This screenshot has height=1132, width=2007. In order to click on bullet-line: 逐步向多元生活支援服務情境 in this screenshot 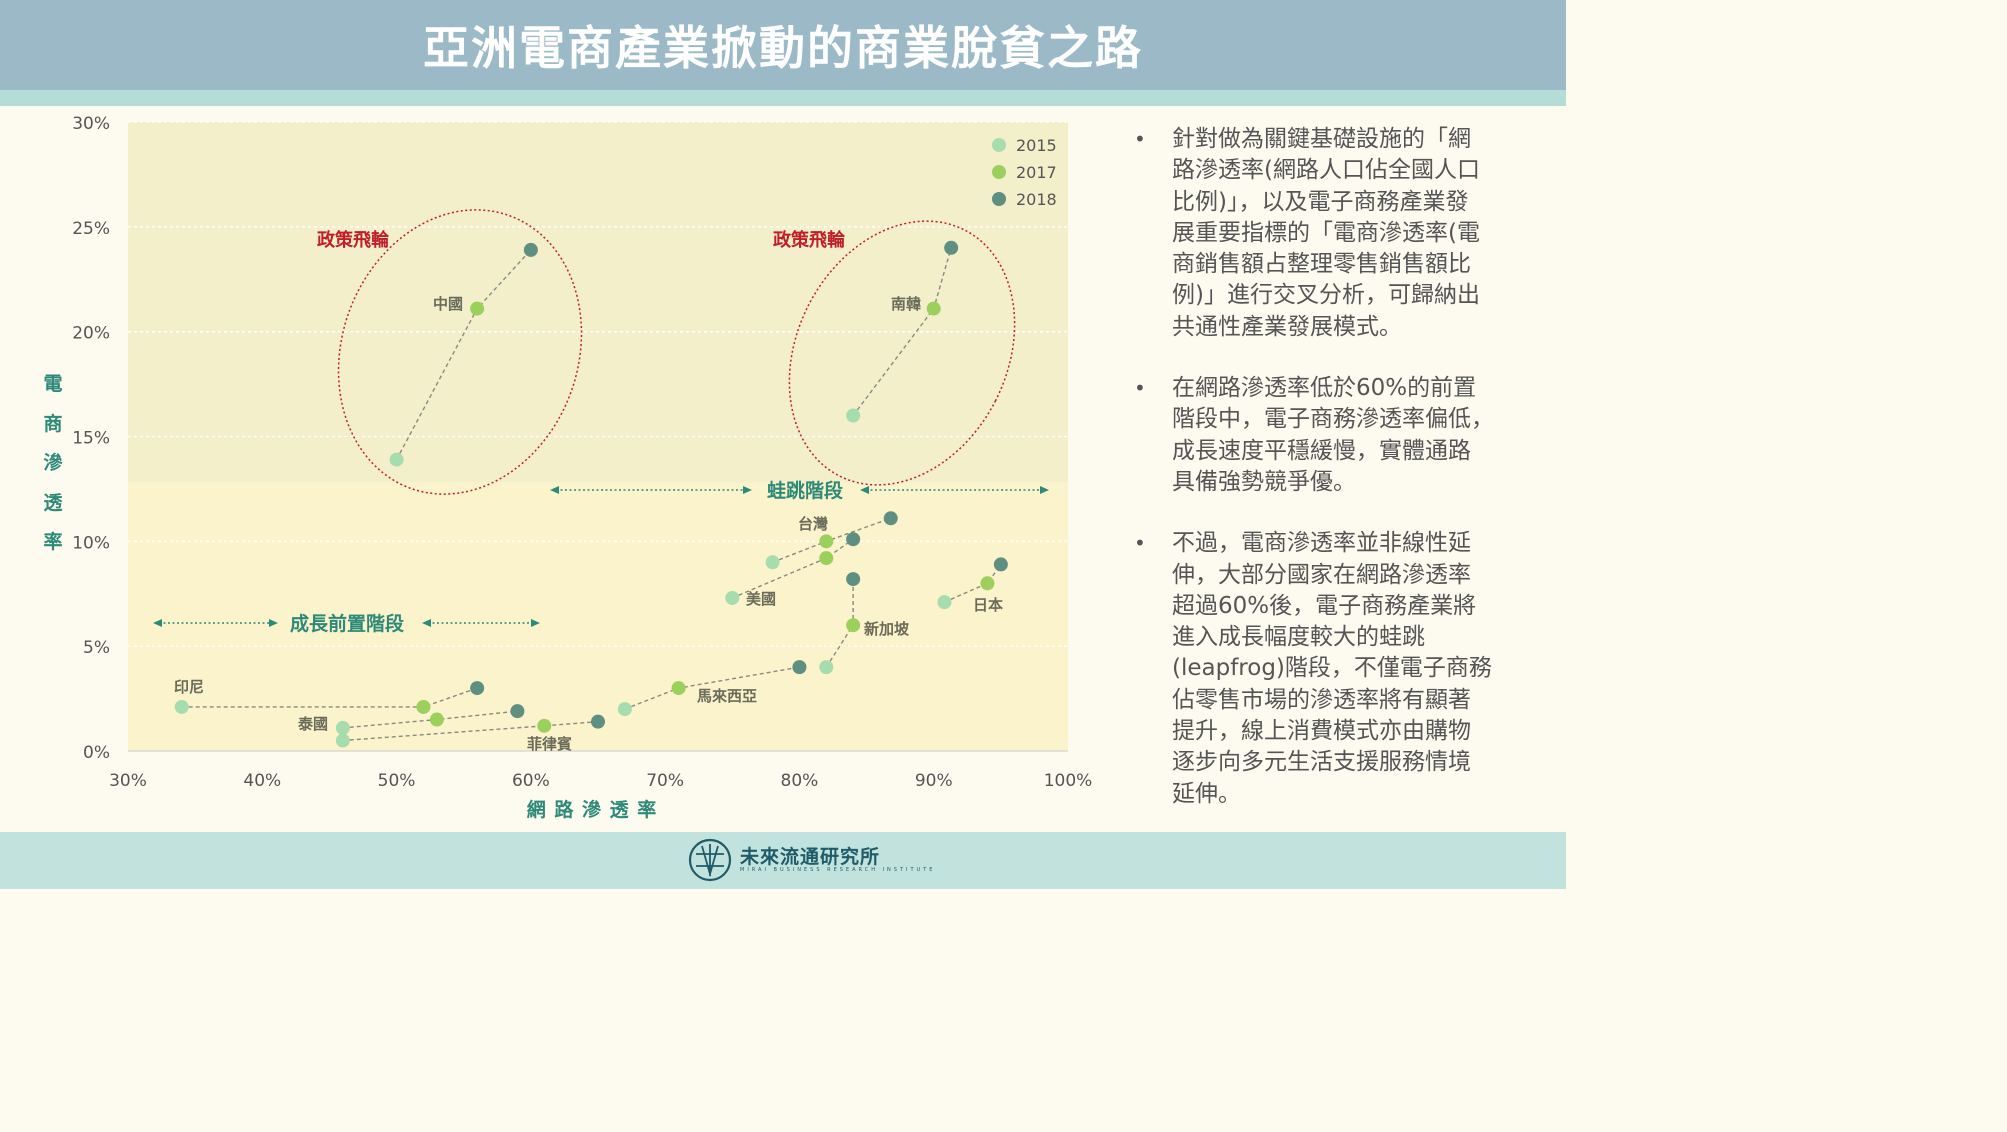, I will do `click(1321, 762)`.